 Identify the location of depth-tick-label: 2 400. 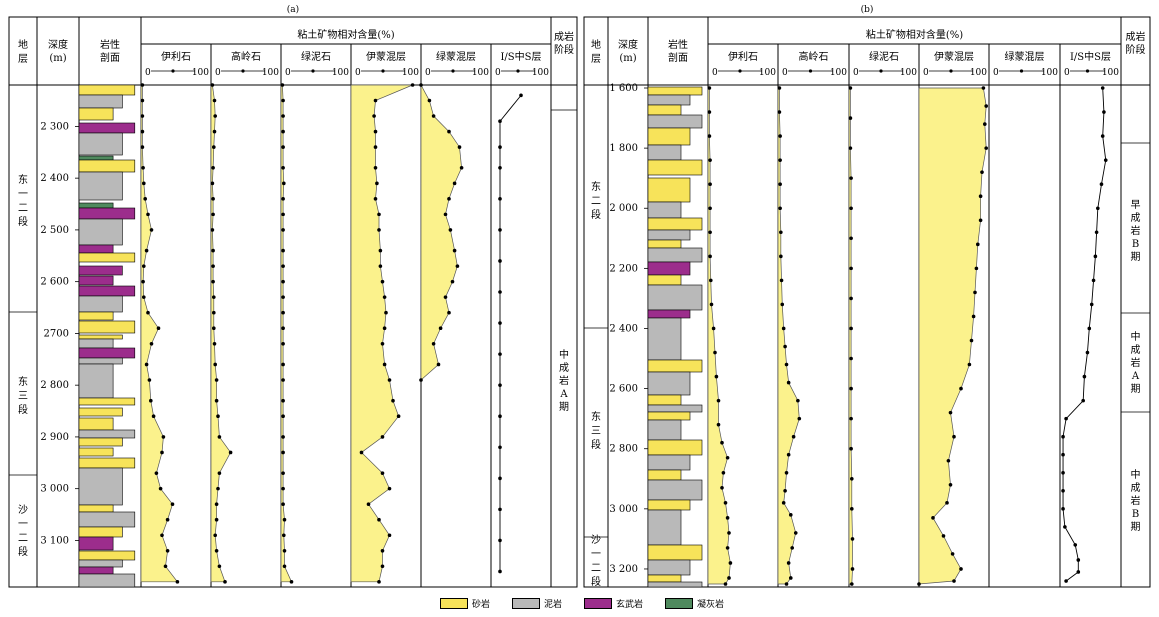
(623, 328).